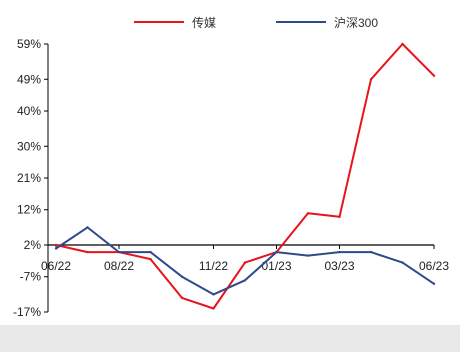 This screenshot has width=460, height=352. I want to click on y-tick-label: -17%, so click(27, 312).